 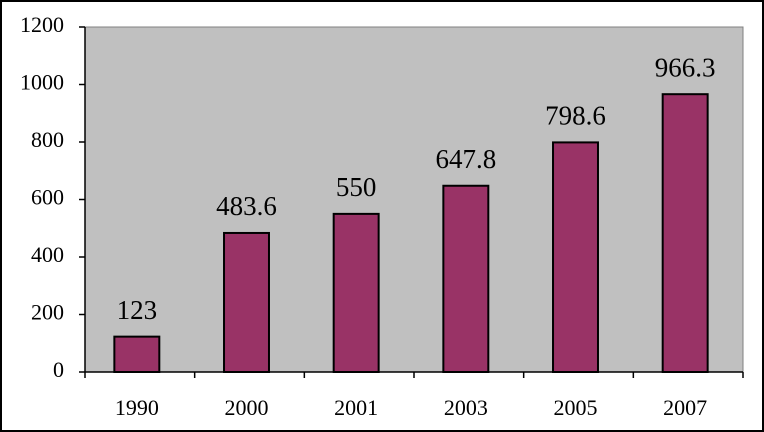 What do you see at coordinates (685, 407) in the screenshot?
I see `x-tick-label: 2007` at bounding box center [685, 407].